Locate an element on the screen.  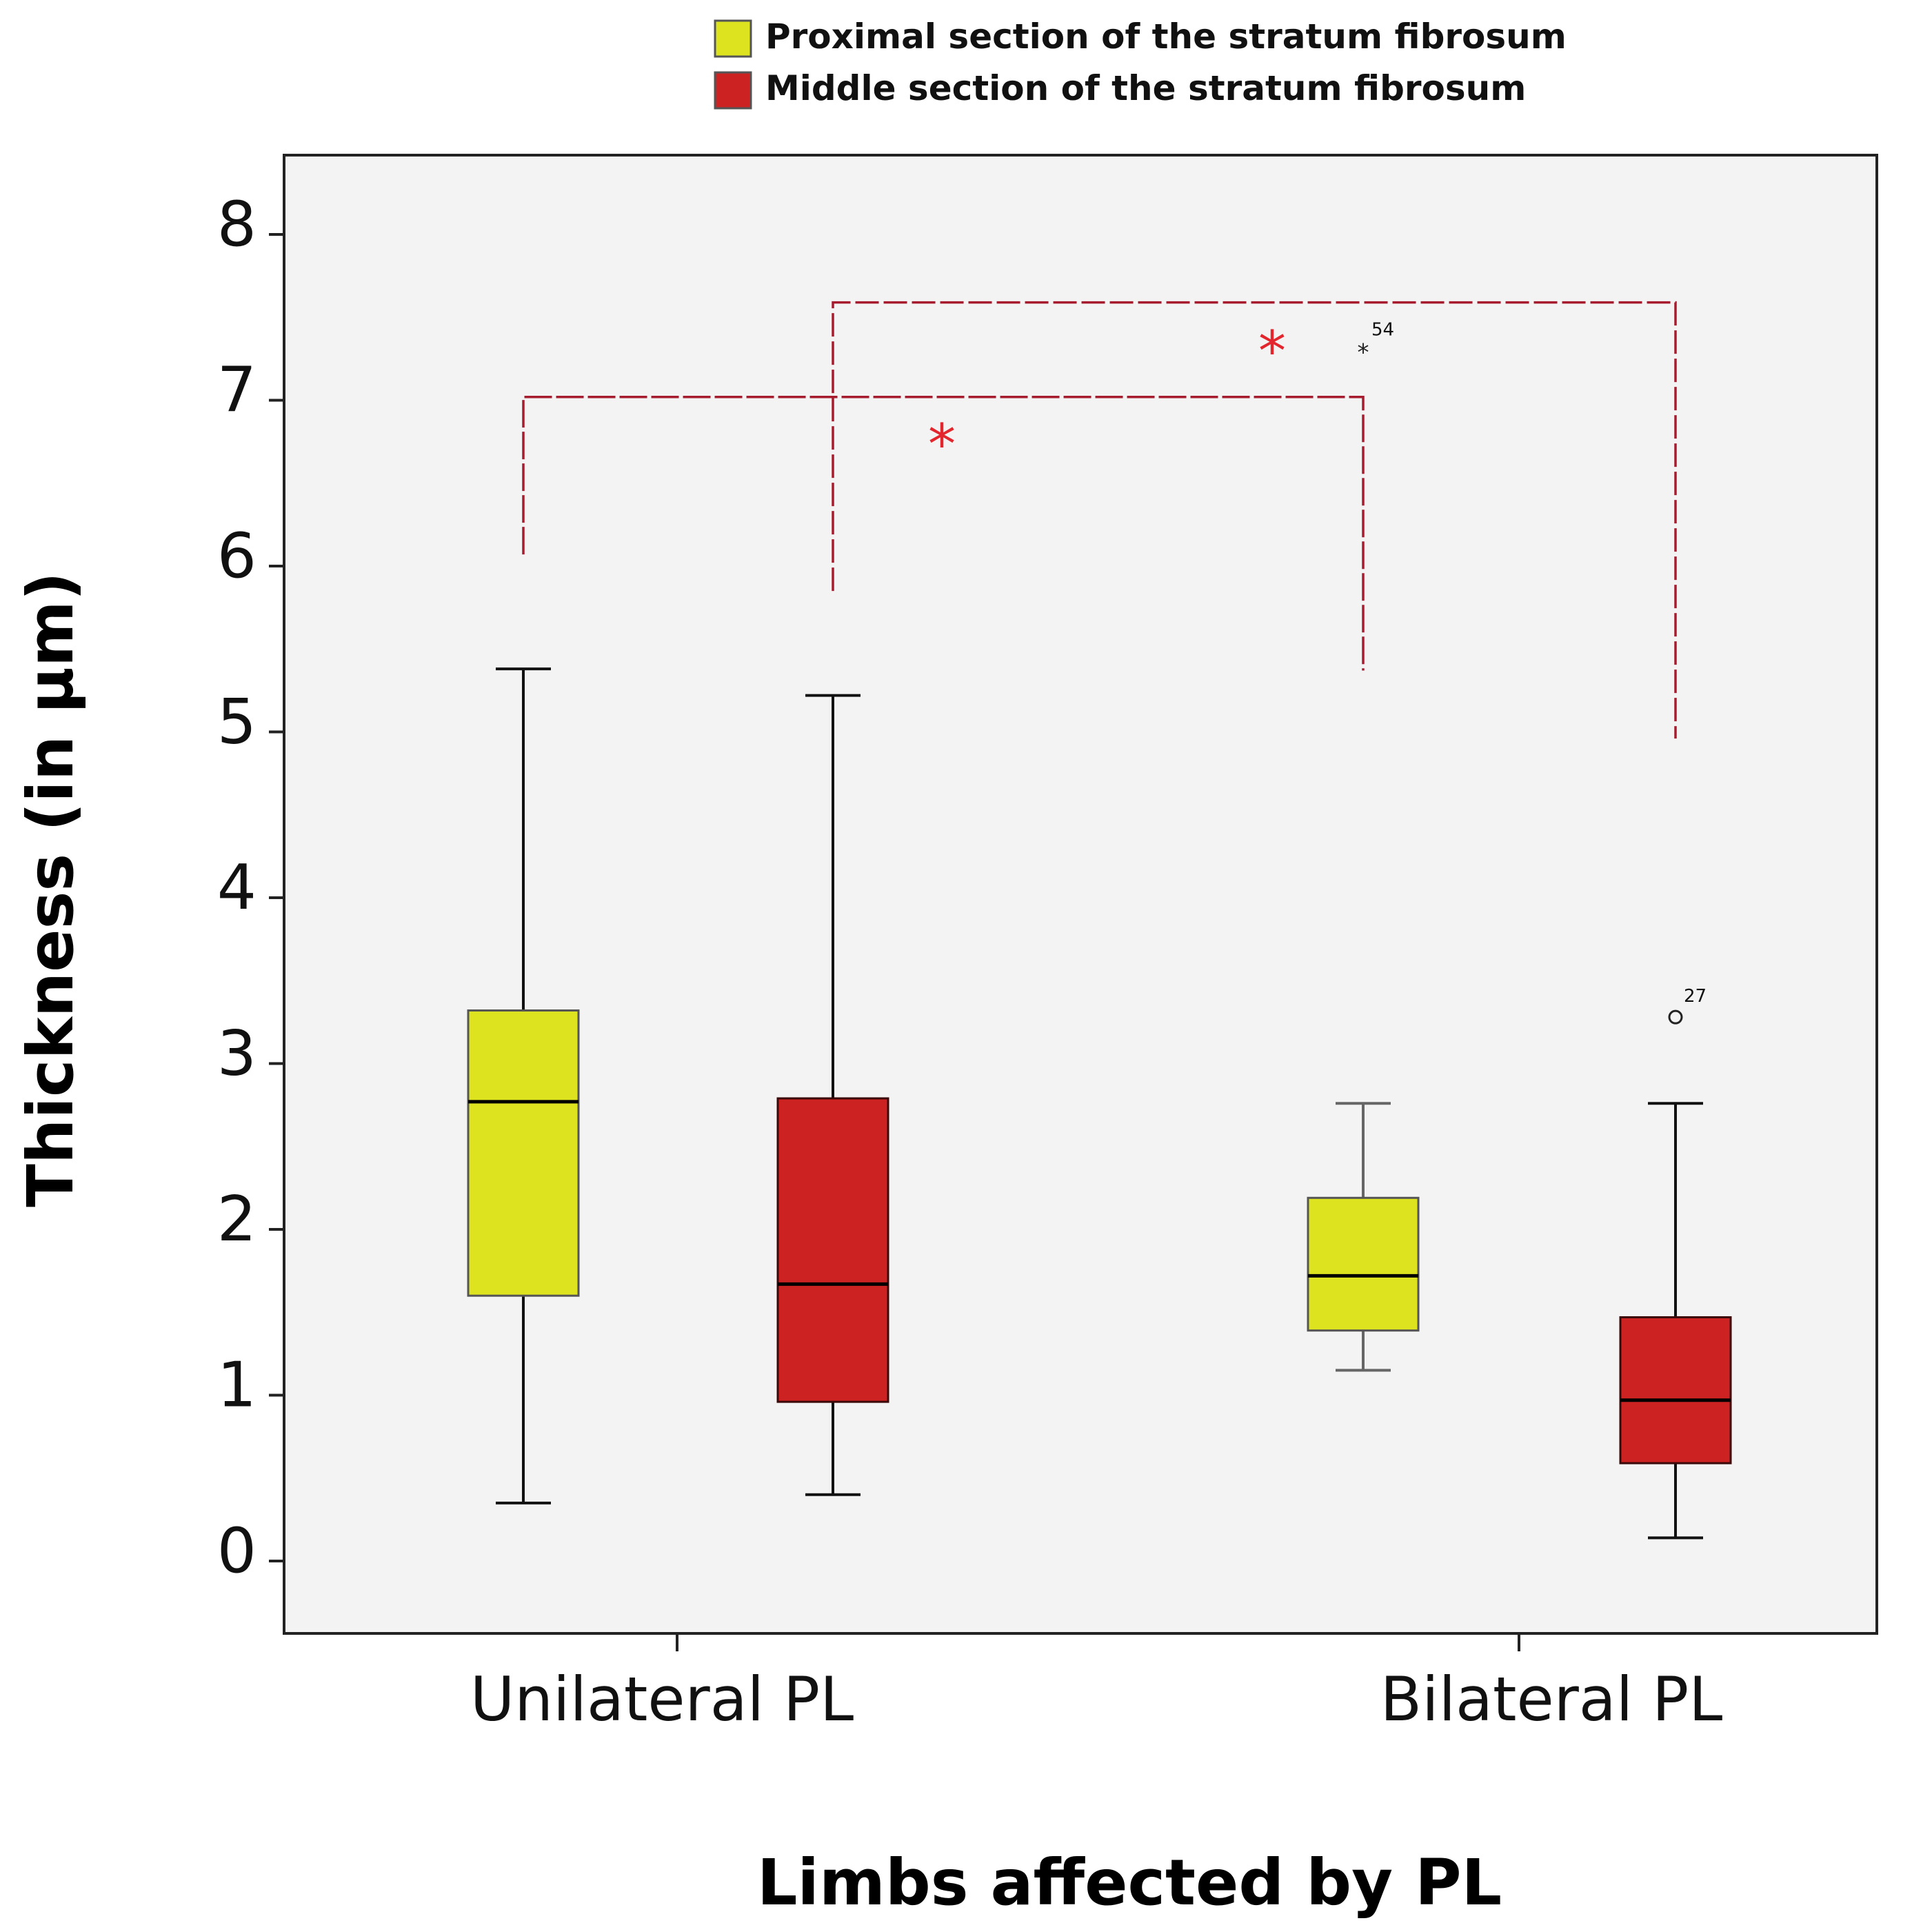
legend-swatch-proximal is located at coordinates (733, 38).